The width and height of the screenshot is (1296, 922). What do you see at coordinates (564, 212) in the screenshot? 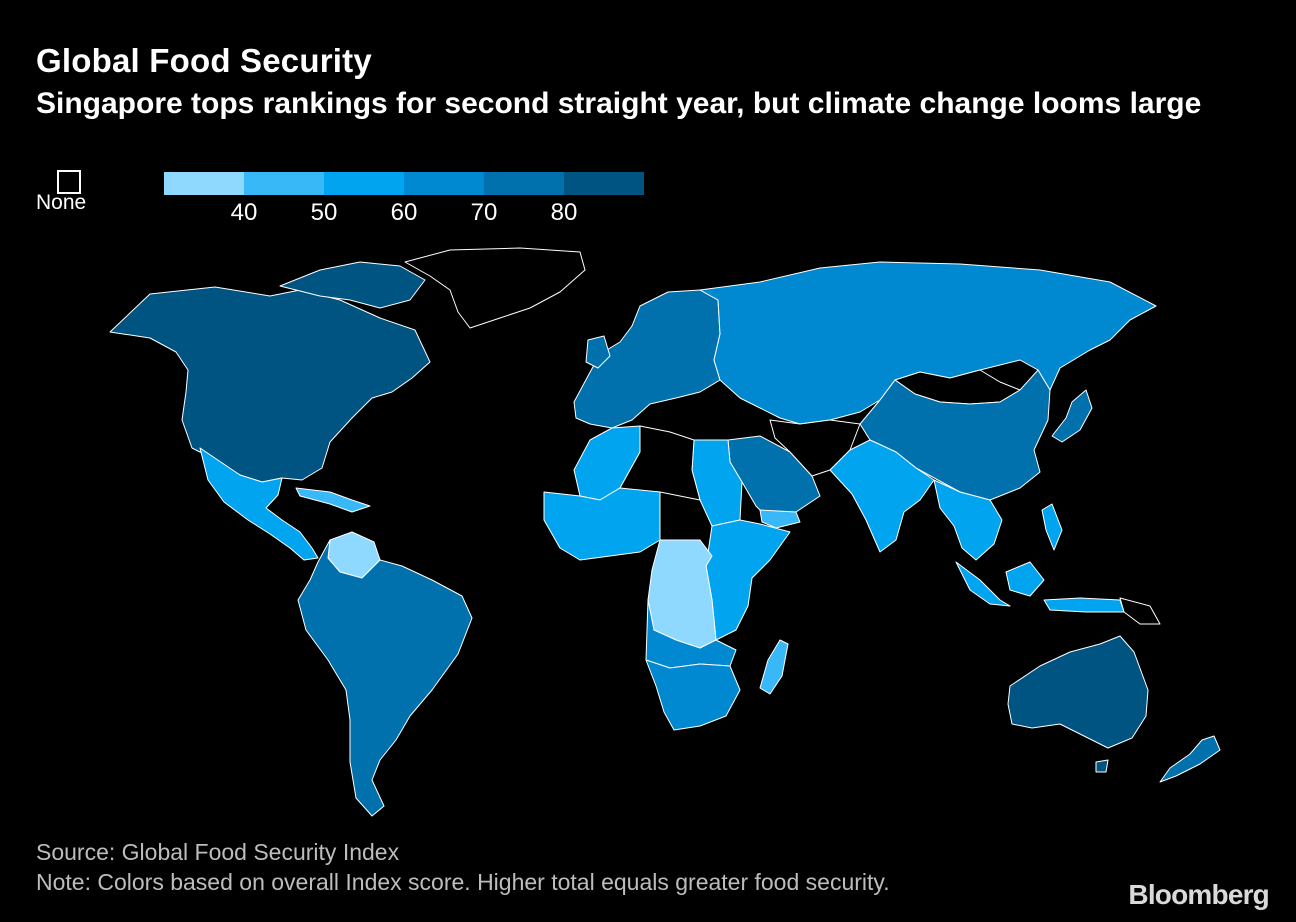
I see `legend-tick-80: 80` at bounding box center [564, 212].